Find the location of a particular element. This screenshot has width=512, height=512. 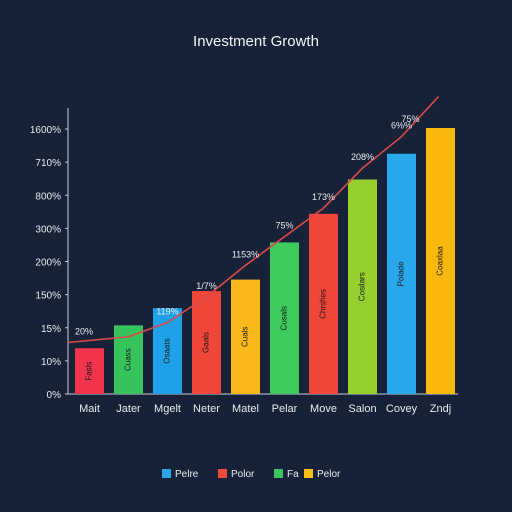

y-tick-label: 710% is located at coordinates (48, 163).